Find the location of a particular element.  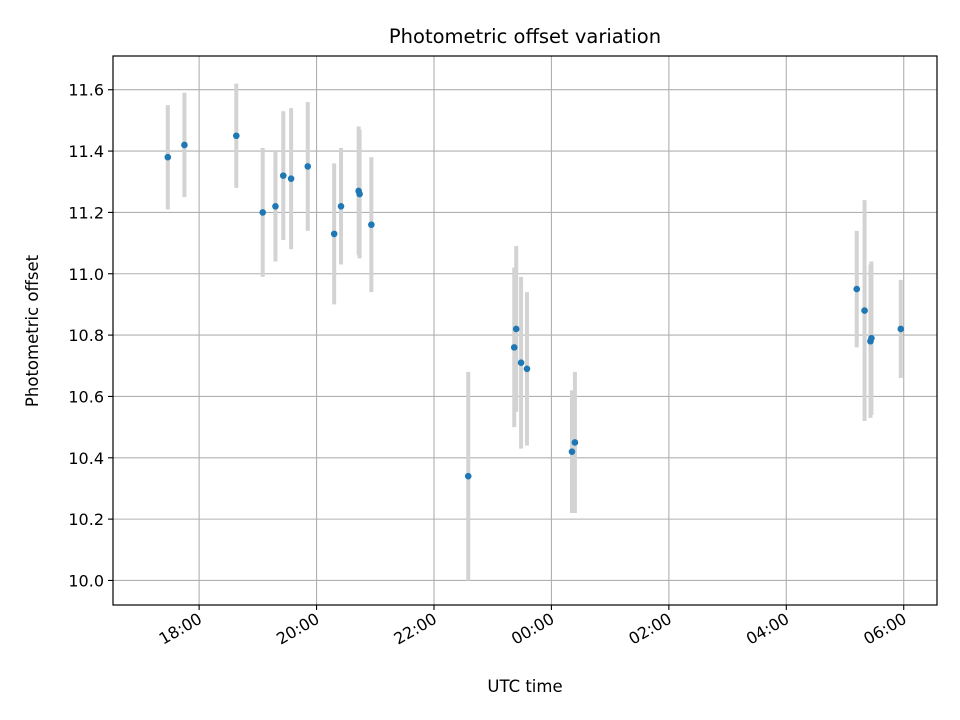

chart-title: Photometric offset variation is located at coordinates (525, 36).